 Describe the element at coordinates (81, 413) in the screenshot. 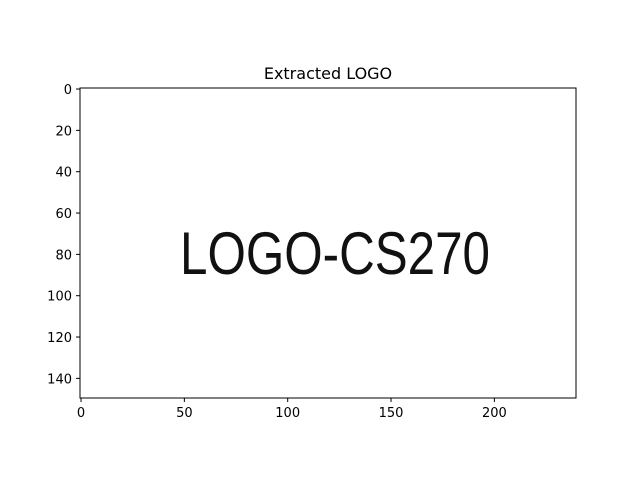

I see `x-tick-label: 0` at that location.